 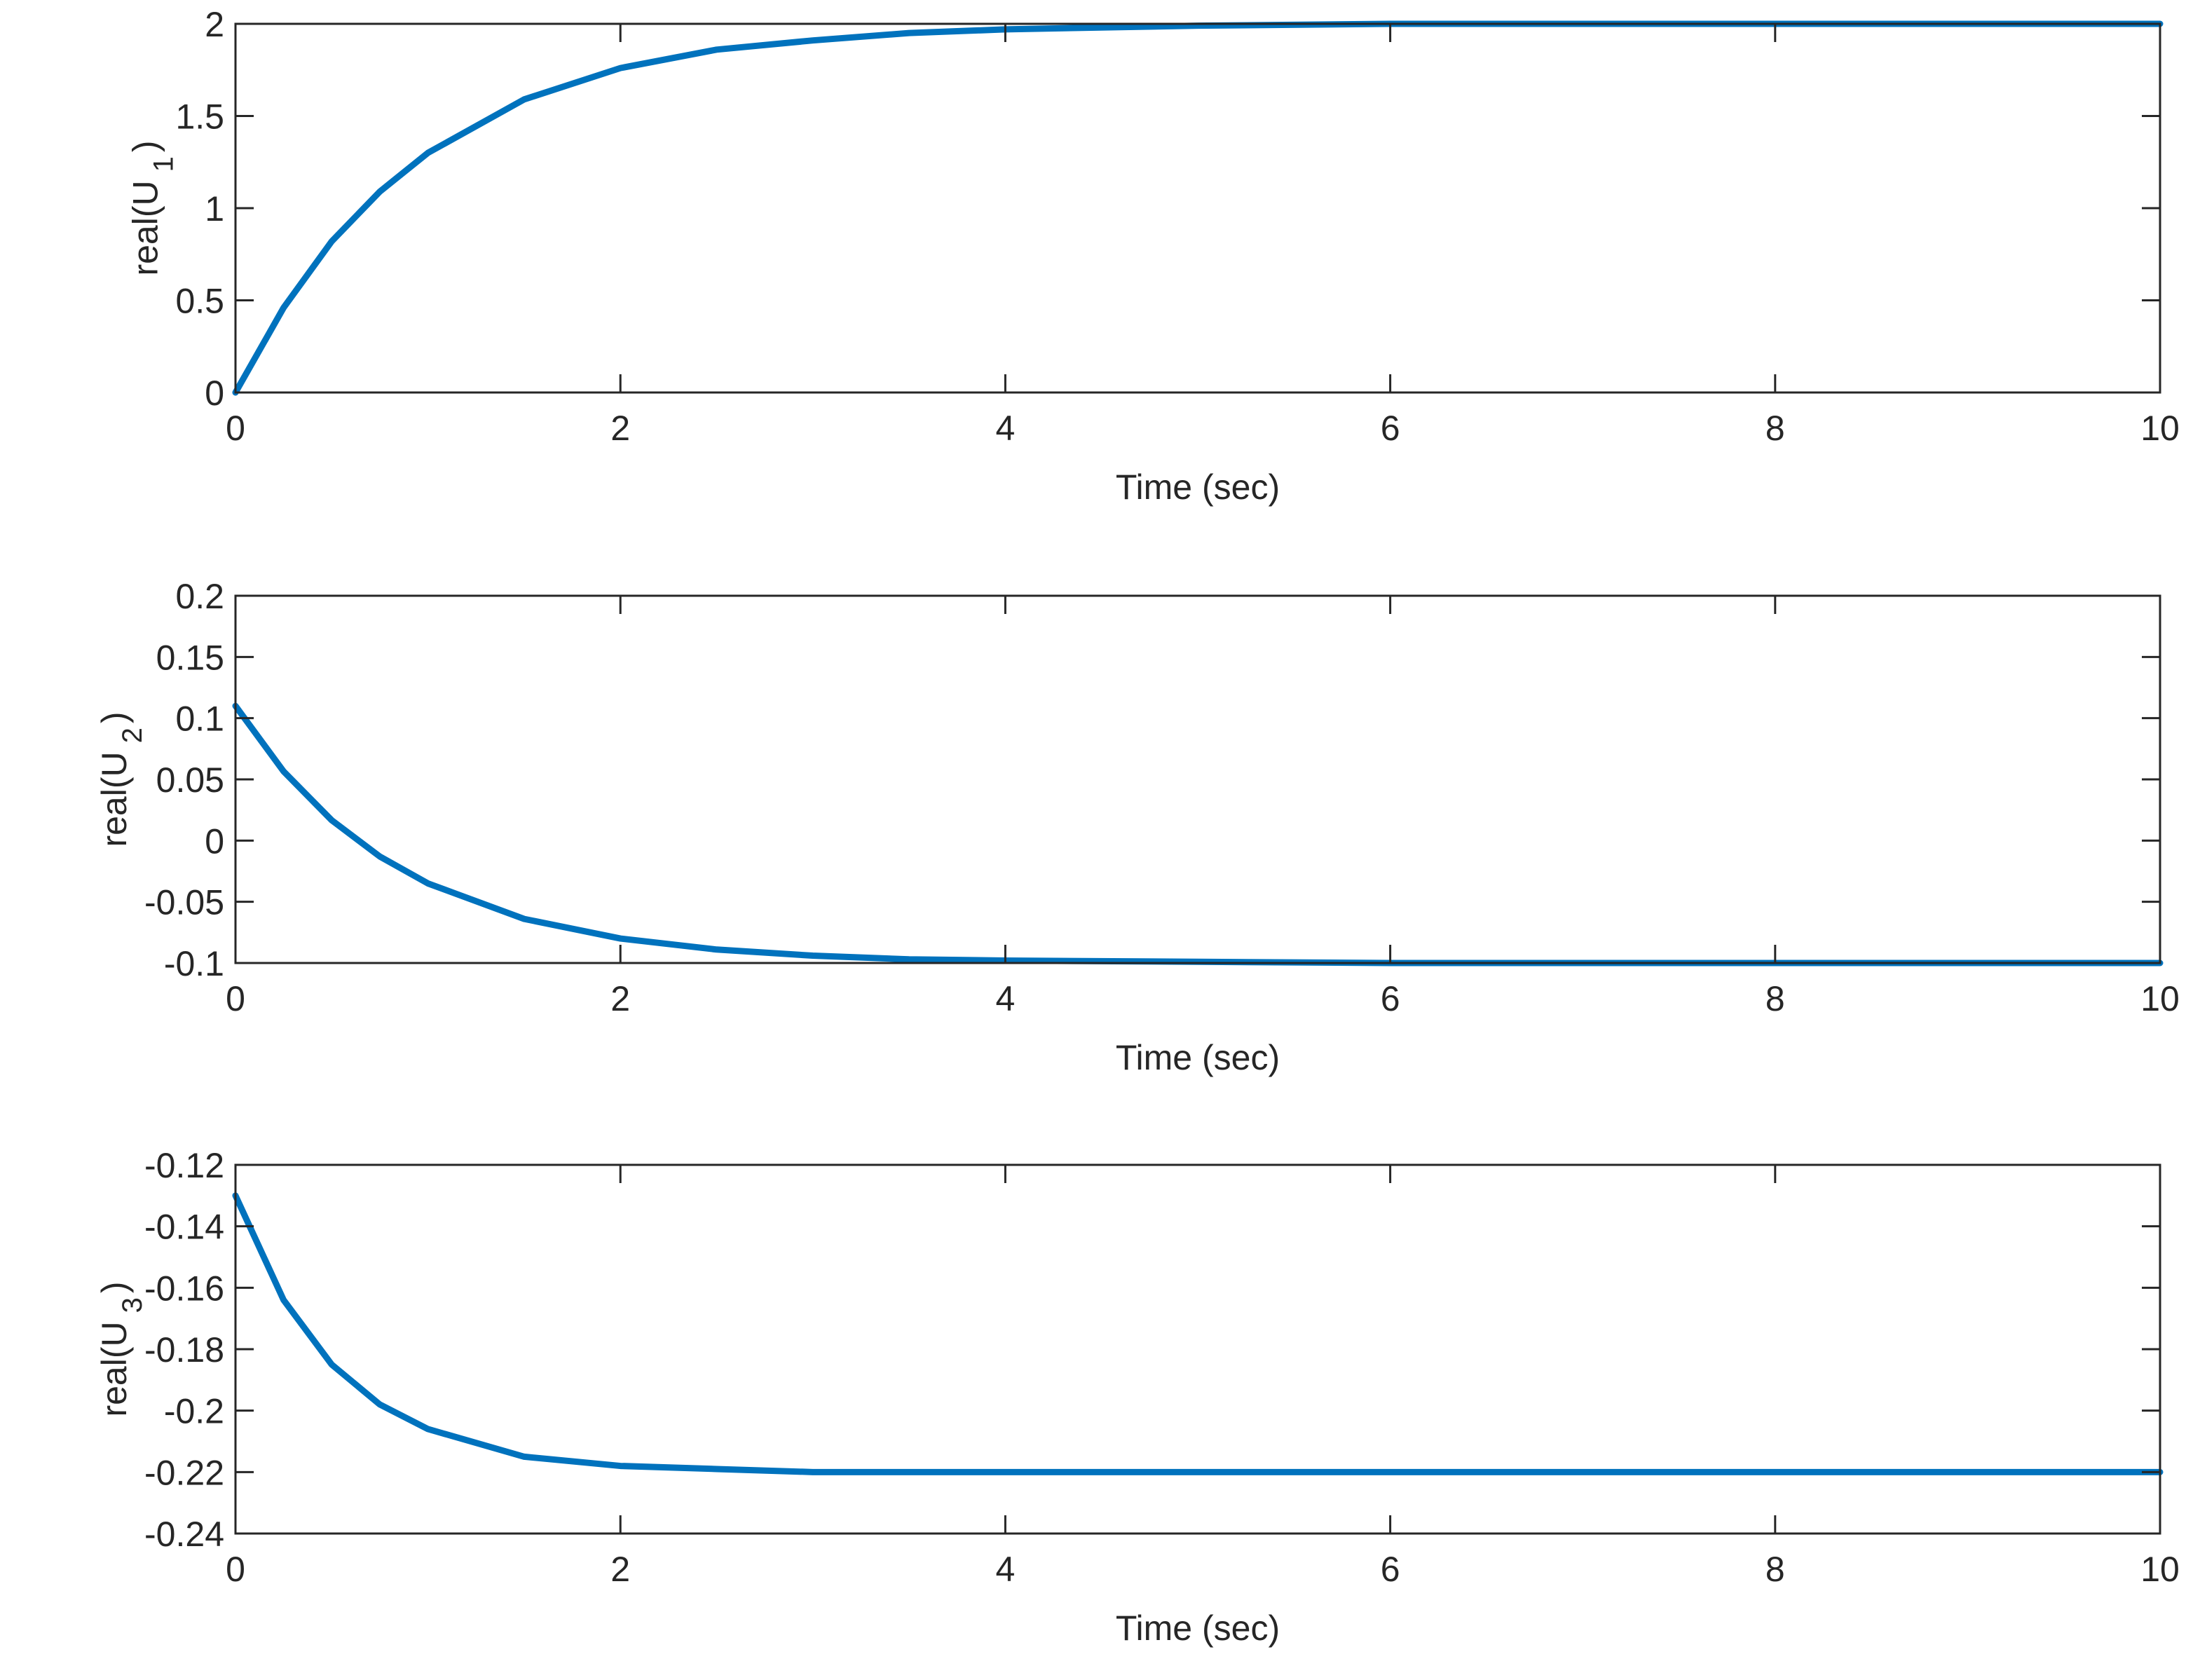 I want to click on y-axis-label-part: 3, so click(x=132, y=1305).